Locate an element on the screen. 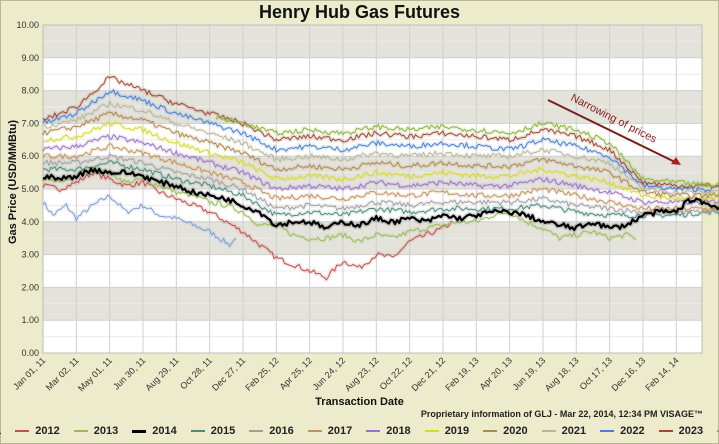 The image size is (719, 444). y-tick-label: 10.00 is located at coordinates (27, 25).